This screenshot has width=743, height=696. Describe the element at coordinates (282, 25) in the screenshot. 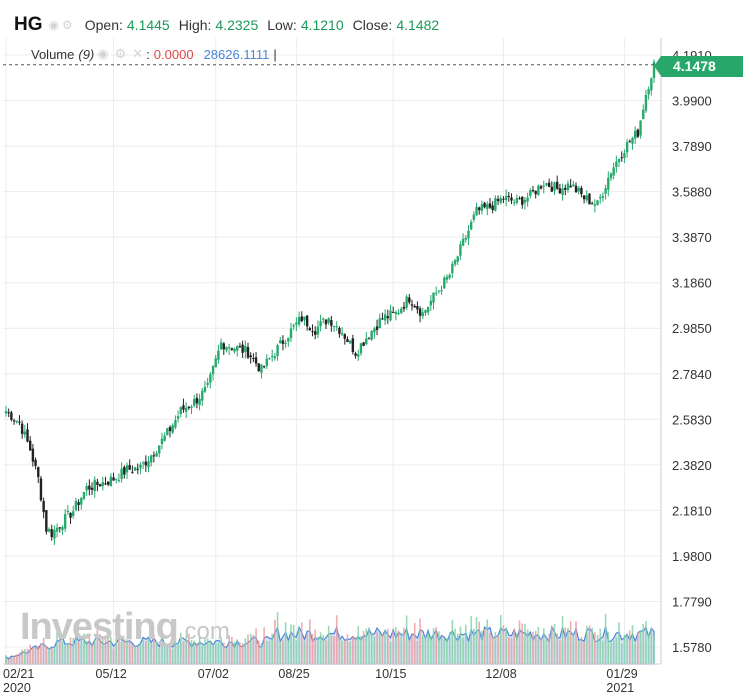

I see `low-label: Low:` at that location.